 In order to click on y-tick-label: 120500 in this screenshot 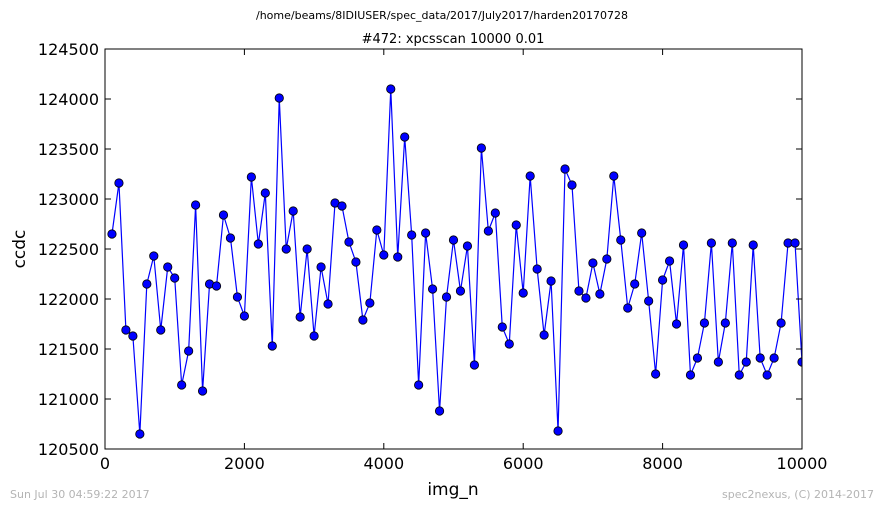, I will do `click(68, 449)`.